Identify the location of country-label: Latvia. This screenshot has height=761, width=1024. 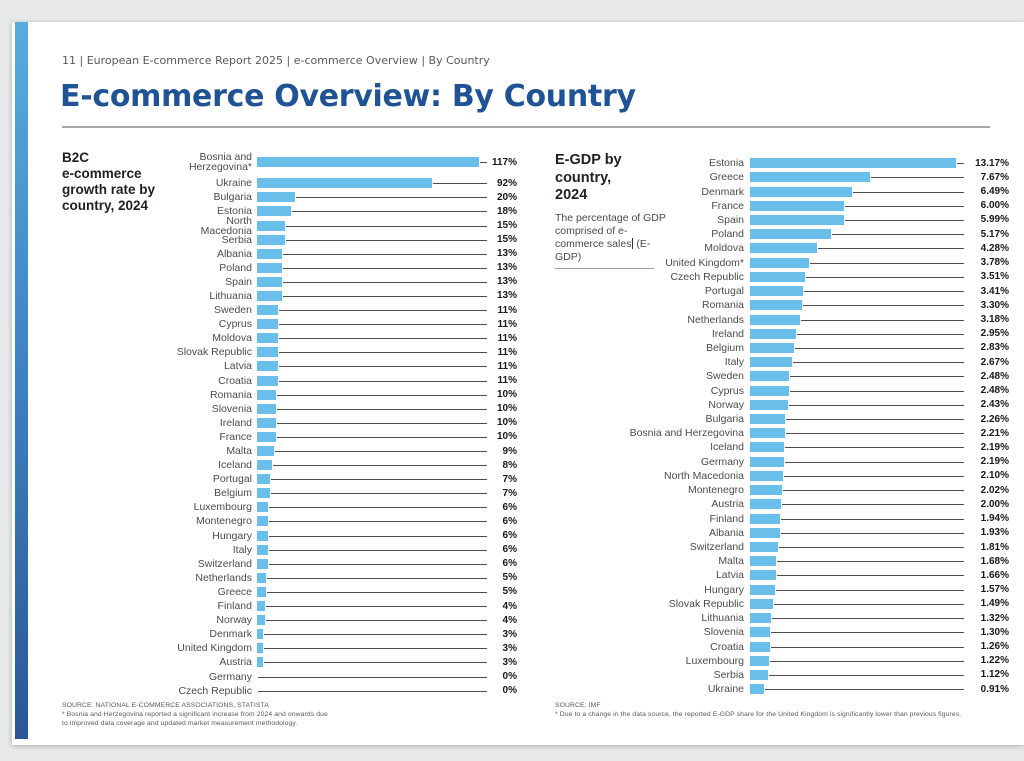
(237, 366).